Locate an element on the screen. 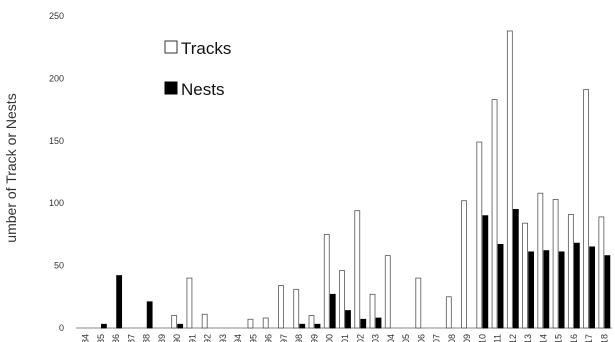 The image size is (615, 342). x-tick-label: 1993 is located at coordinates (223, 338).